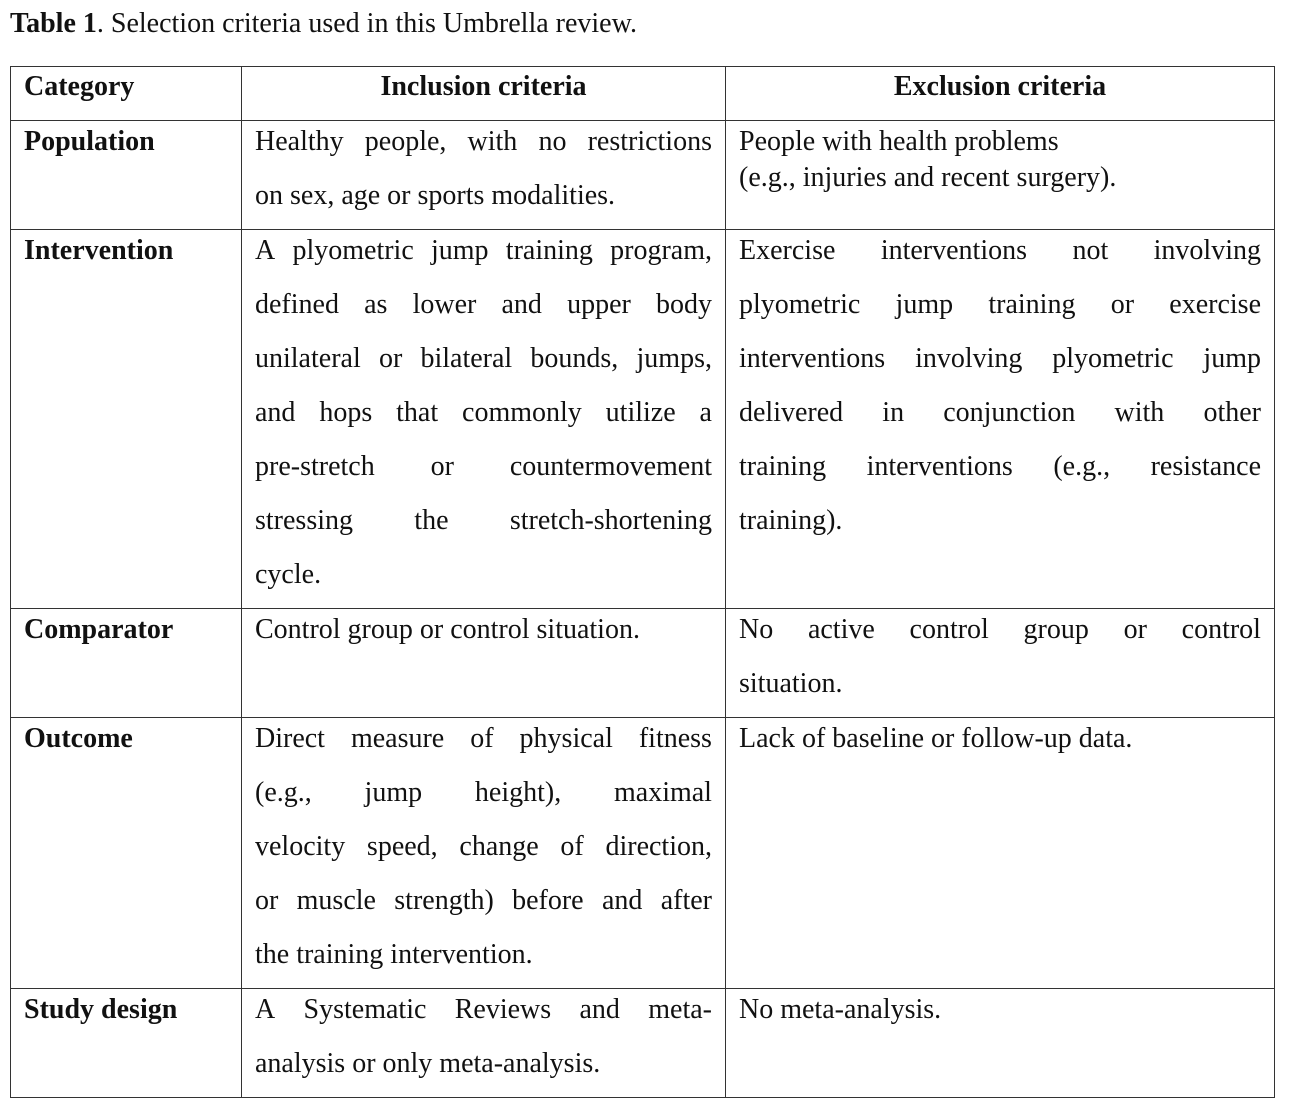 This screenshot has width=1292, height=1110. I want to click on text-line: or muscle strength) before and after, so click(483, 900).